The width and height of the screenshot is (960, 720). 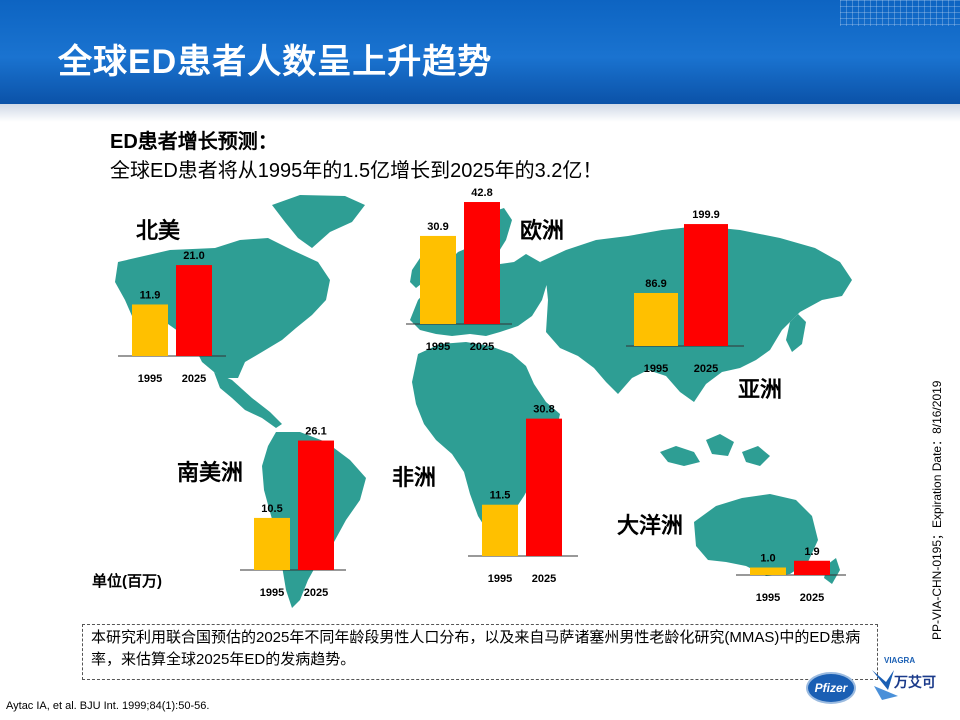 What do you see at coordinates (480, 113) in the screenshot?
I see `header-shadow` at bounding box center [480, 113].